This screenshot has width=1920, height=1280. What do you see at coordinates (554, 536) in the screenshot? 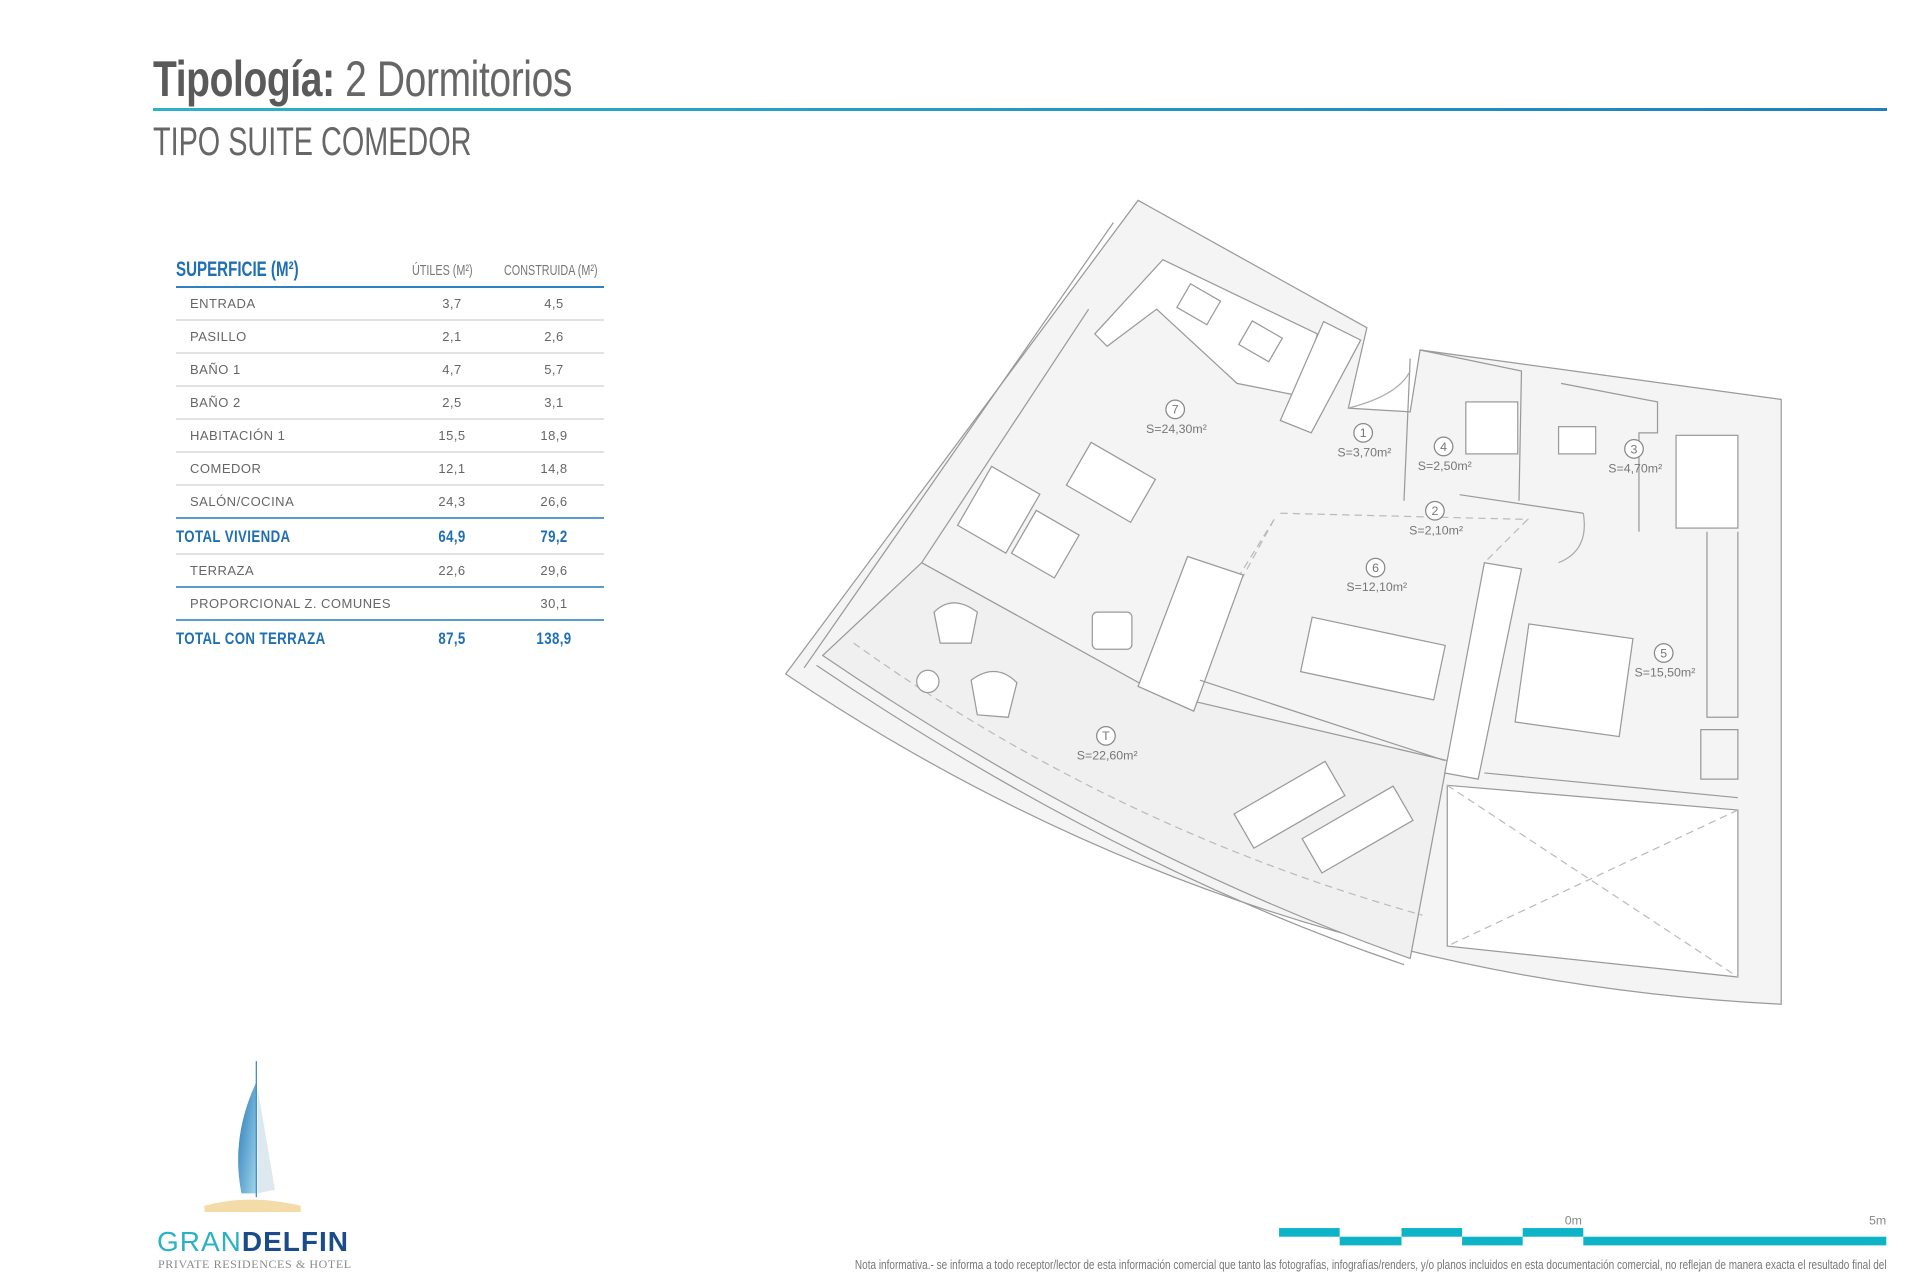
I see `row-construida: 79,2` at bounding box center [554, 536].